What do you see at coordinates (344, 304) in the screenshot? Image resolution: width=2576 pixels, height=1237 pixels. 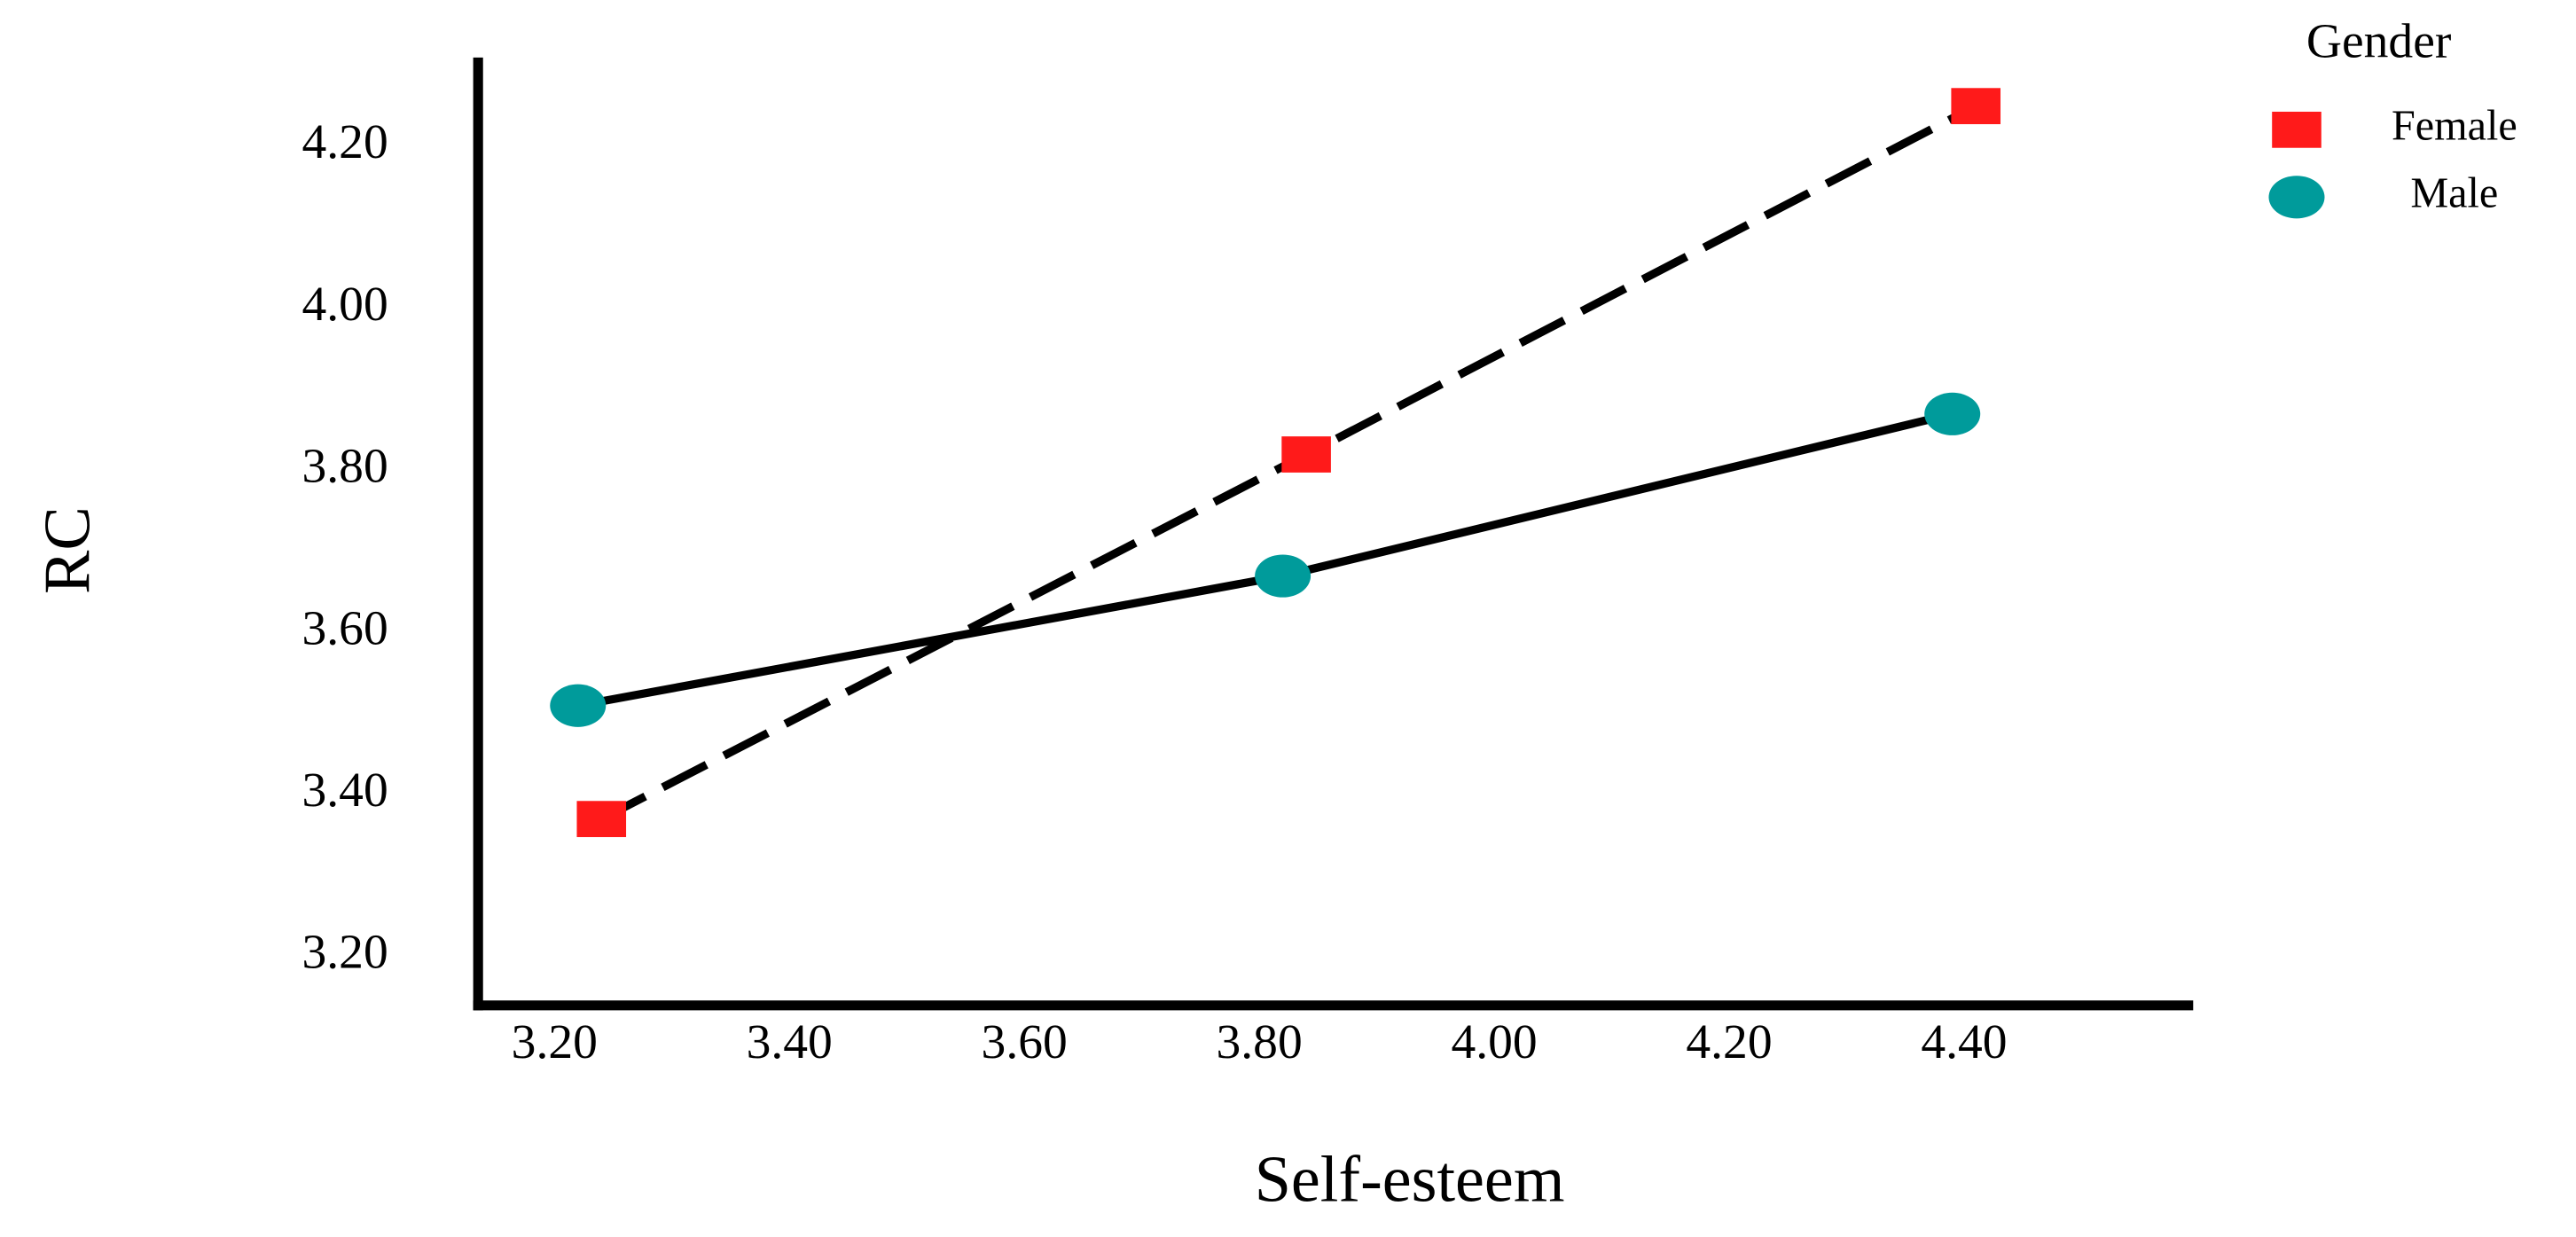 I see `y-tick-label: 4.00` at bounding box center [344, 304].